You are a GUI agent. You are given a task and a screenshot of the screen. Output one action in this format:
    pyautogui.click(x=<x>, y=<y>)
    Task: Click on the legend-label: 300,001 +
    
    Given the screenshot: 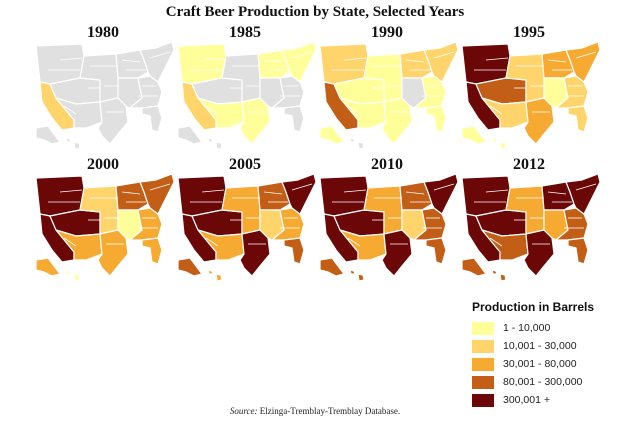 What is the action you would take?
    pyautogui.click(x=527, y=400)
    